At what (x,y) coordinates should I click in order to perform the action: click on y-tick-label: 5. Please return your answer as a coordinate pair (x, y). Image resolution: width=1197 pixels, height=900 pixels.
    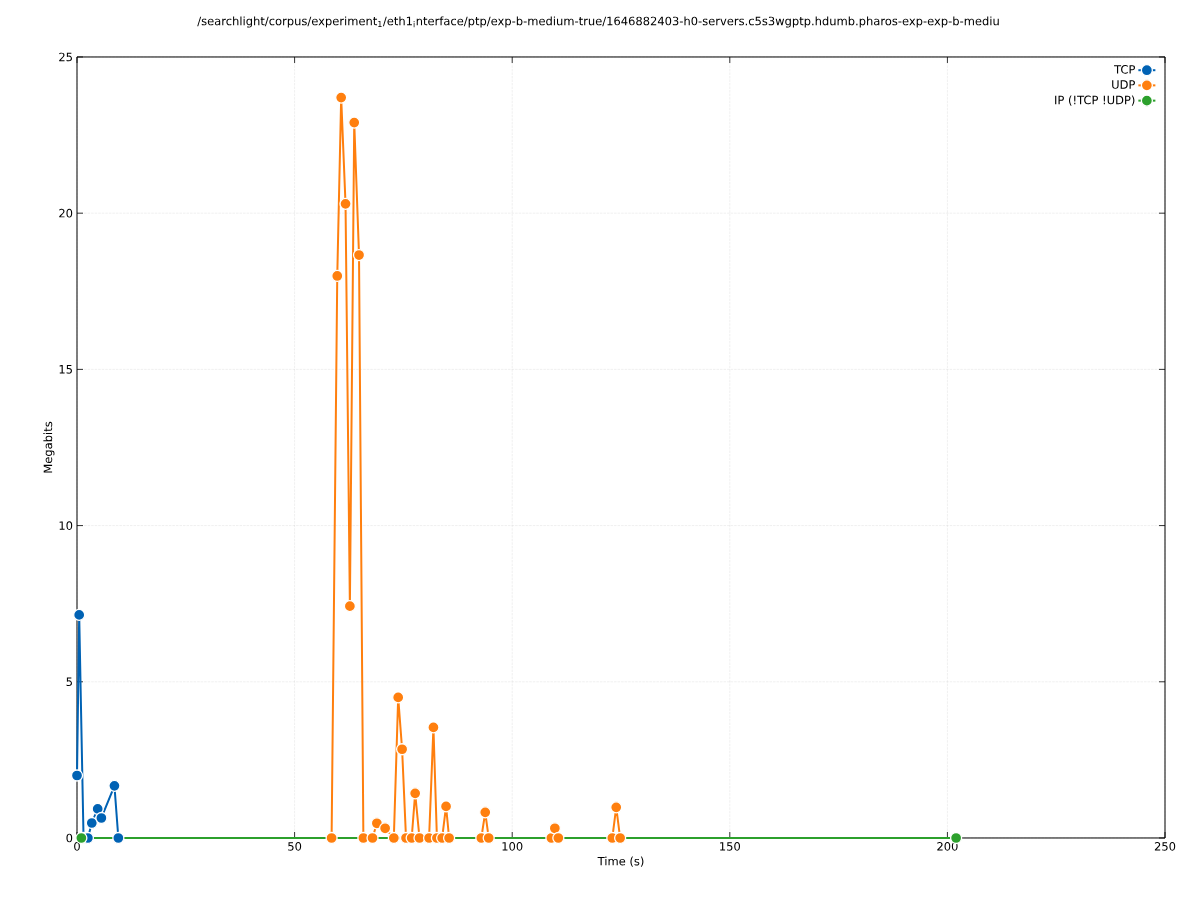
    Looking at the image, I should click on (69, 682).